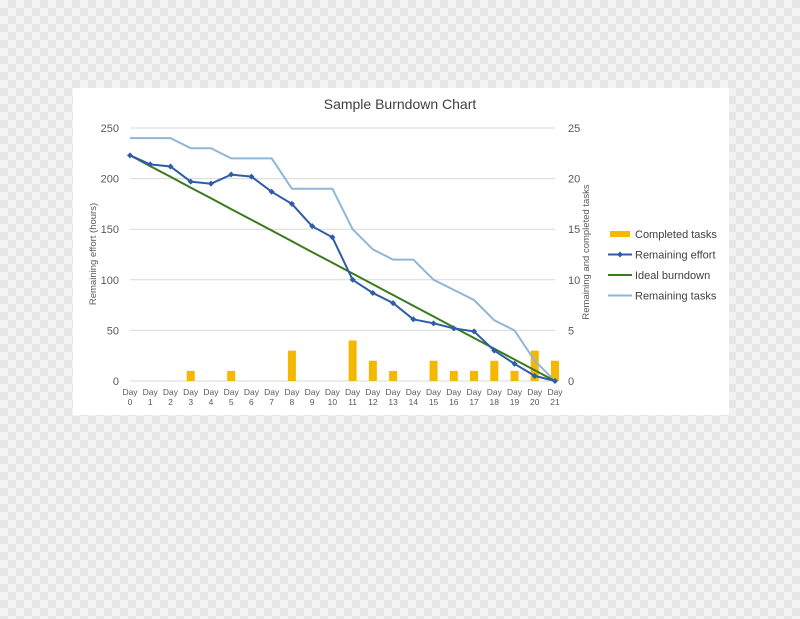  Describe the element at coordinates (373, 397) in the screenshot. I see `x-tick-label: Day 12` at that location.